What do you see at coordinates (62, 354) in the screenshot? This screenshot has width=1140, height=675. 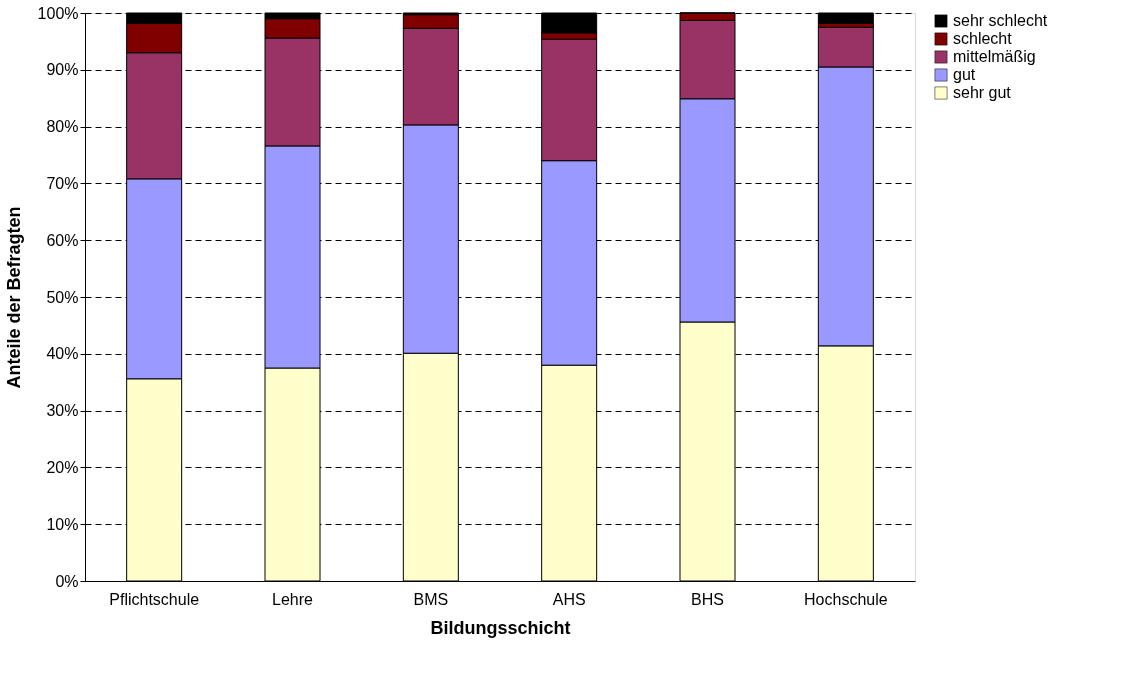 I see `y-tick-label: 40%` at bounding box center [62, 354].